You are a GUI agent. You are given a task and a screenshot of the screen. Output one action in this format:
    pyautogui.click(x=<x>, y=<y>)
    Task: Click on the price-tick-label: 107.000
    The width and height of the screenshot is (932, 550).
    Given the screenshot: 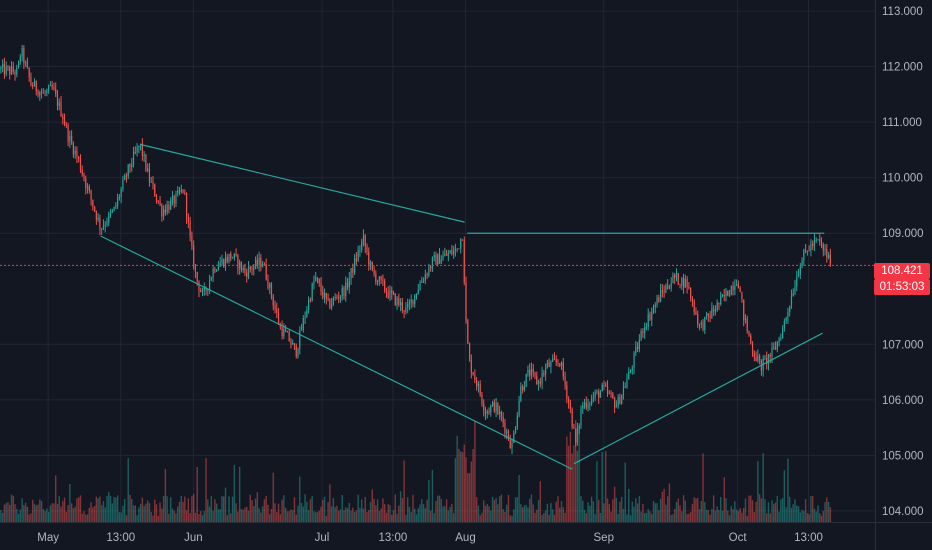 What is the action you would take?
    pyautogui.click(x=903, y=345)
    